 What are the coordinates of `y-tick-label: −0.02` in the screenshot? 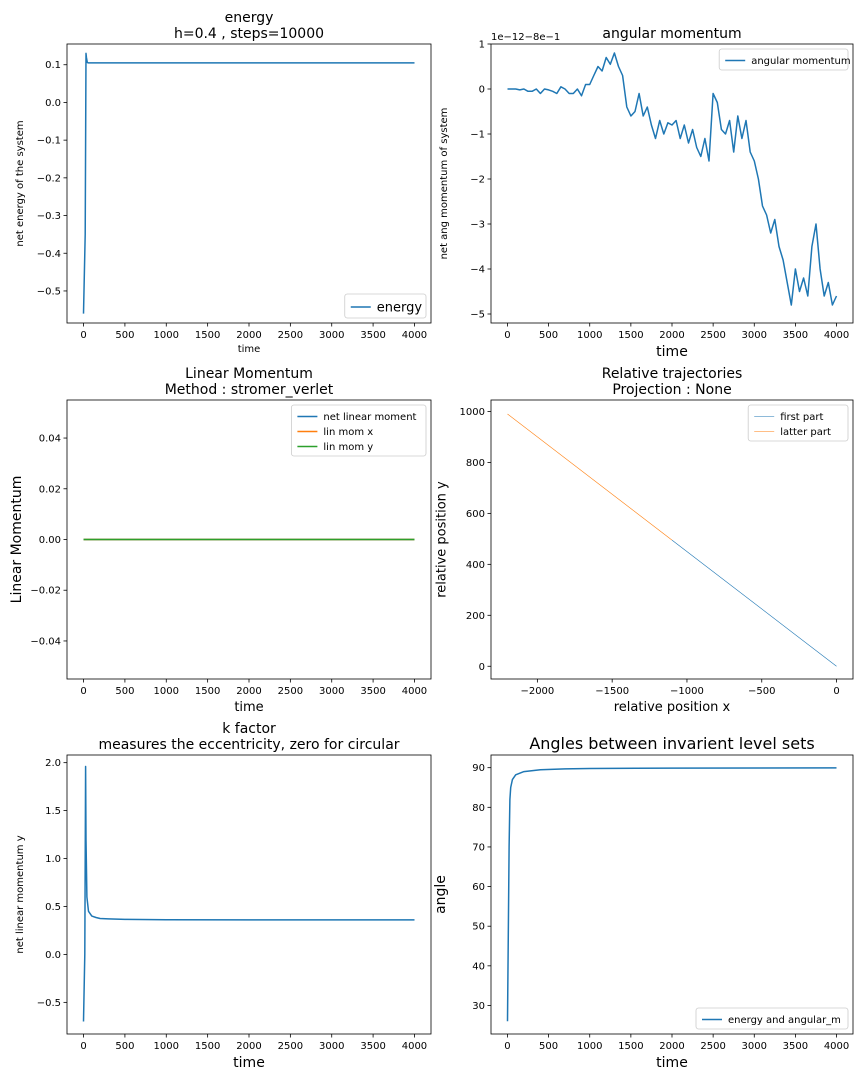 It's located at (45, 591).